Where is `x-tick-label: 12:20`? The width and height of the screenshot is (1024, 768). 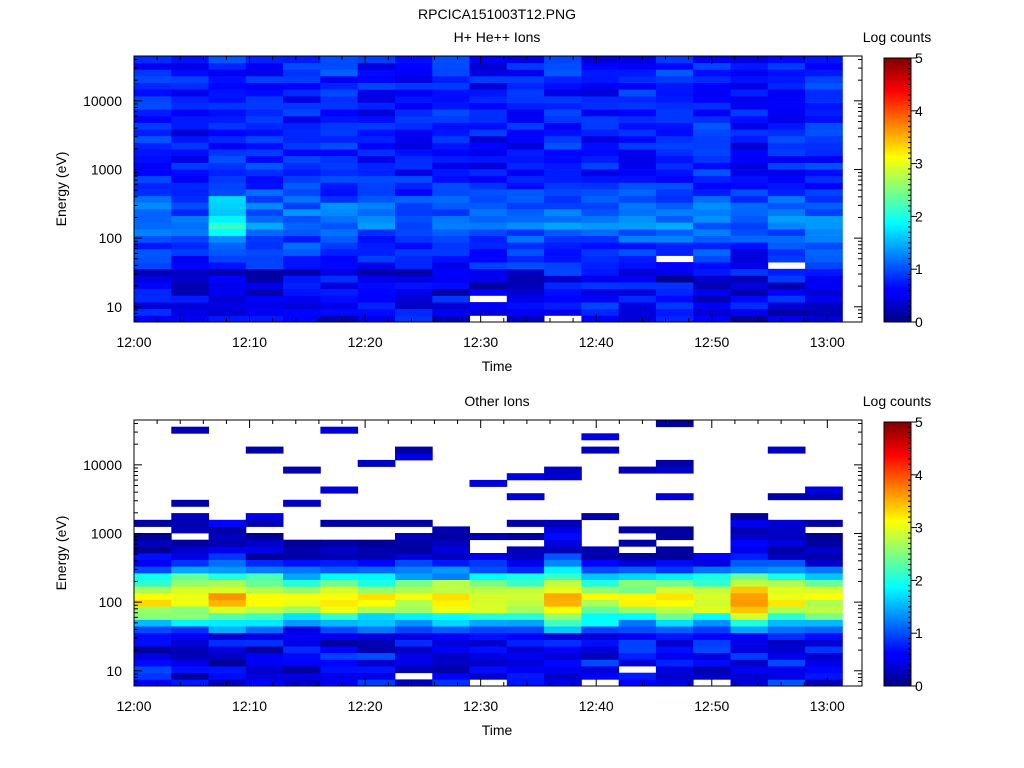
x-tick-label: 12:20 is located at coordinates (365, 706).